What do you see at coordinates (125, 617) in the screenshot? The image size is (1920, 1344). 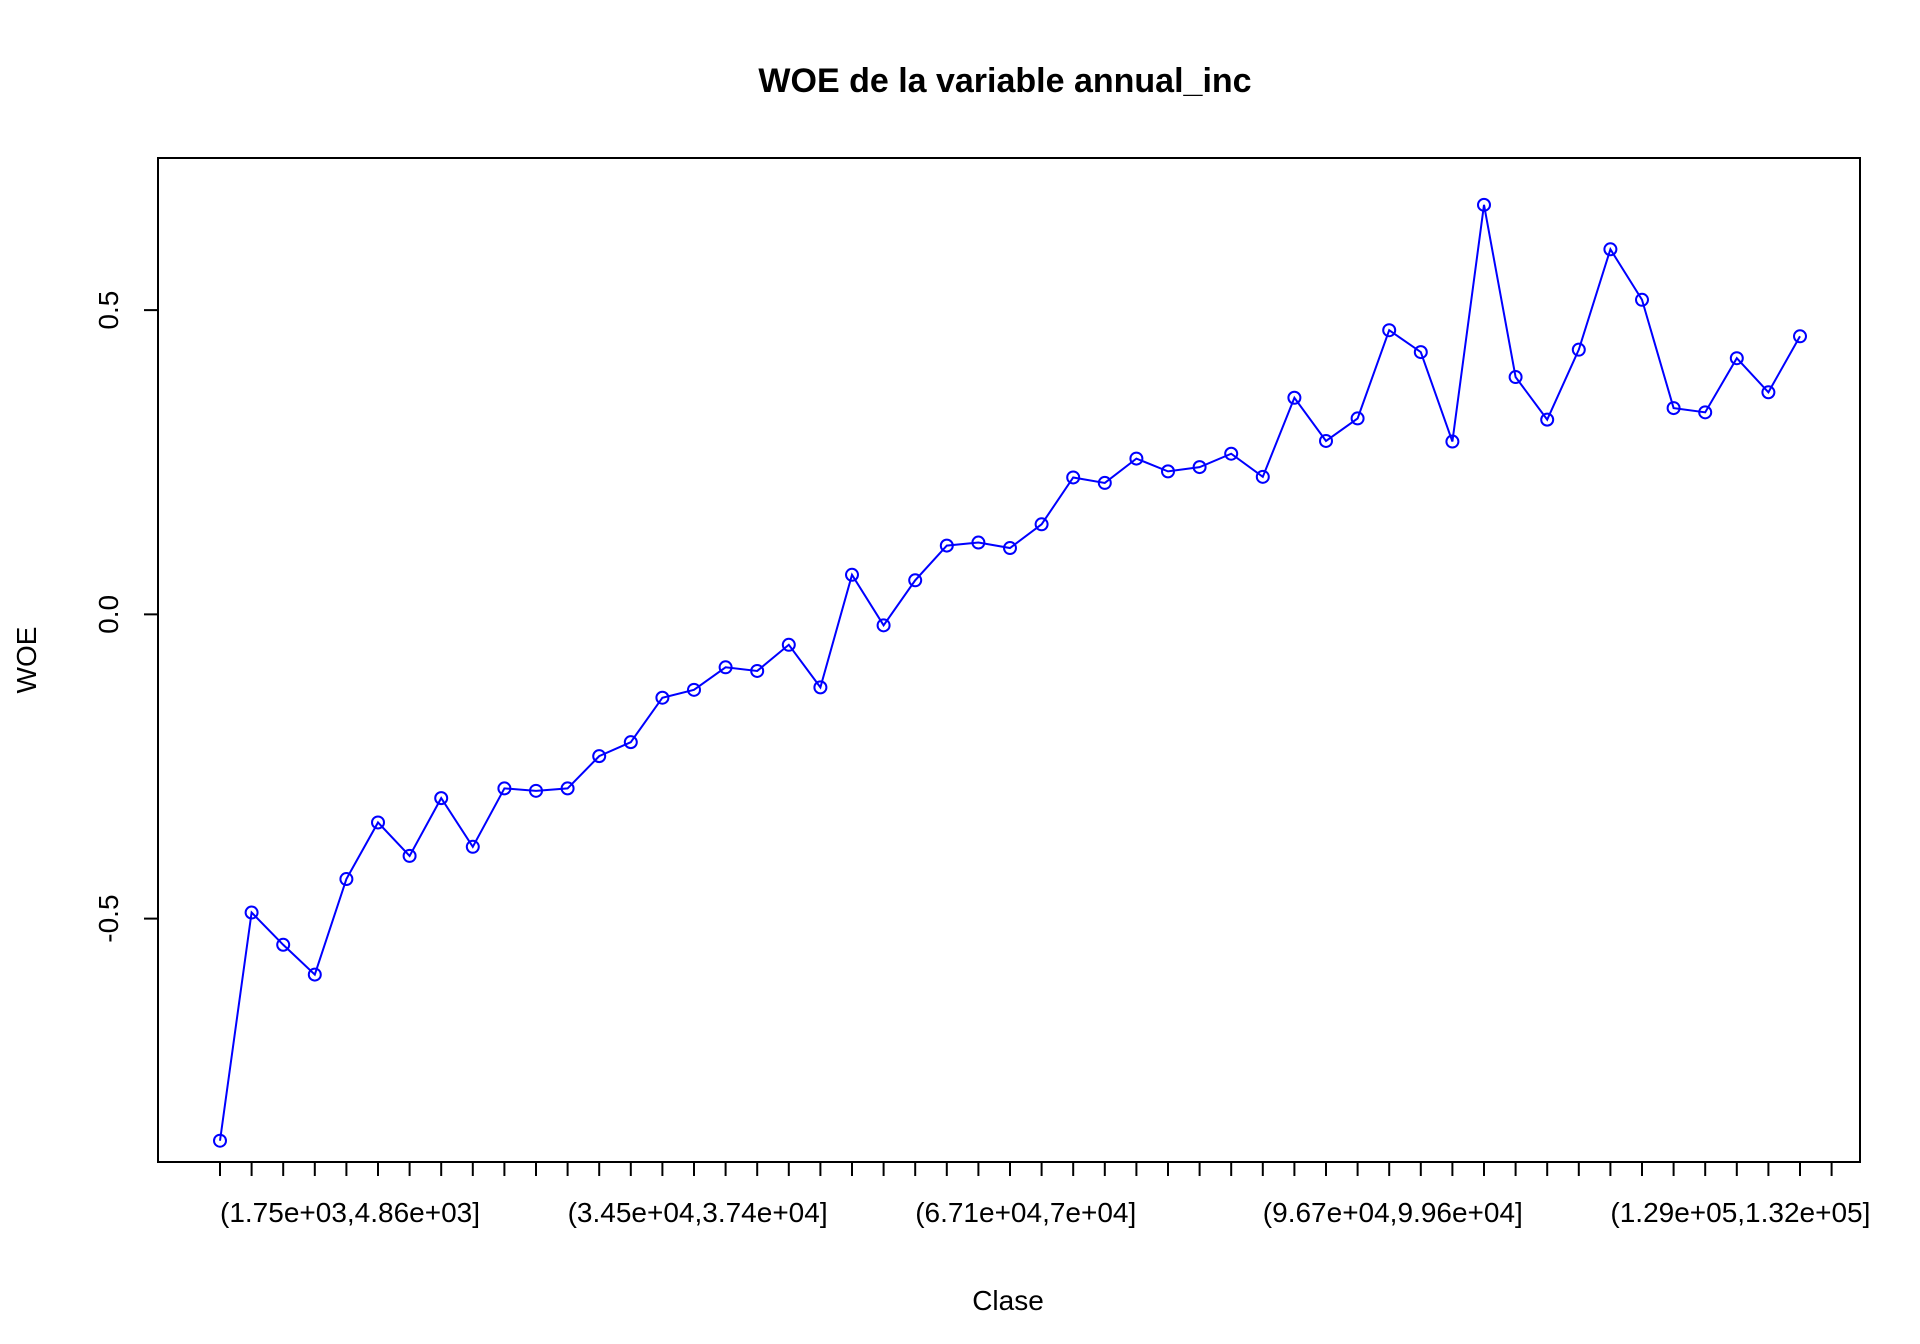 I see `y-axis: -0.5 0.0 0.5` at bounding box center [125, 617].